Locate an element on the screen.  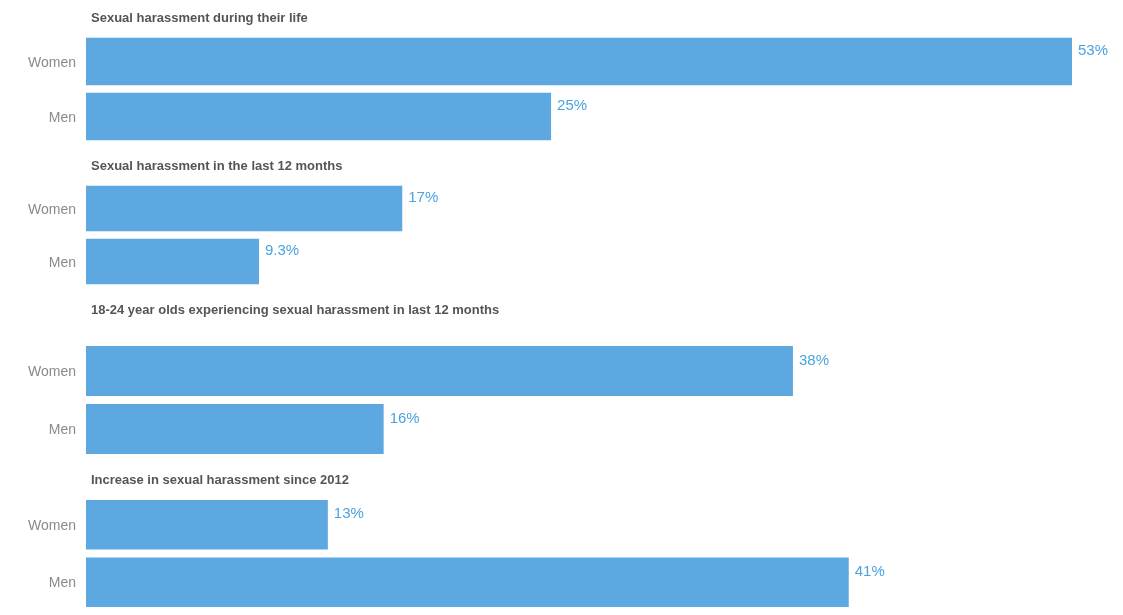
data-label: 38% is located at coordinates (813, 359).